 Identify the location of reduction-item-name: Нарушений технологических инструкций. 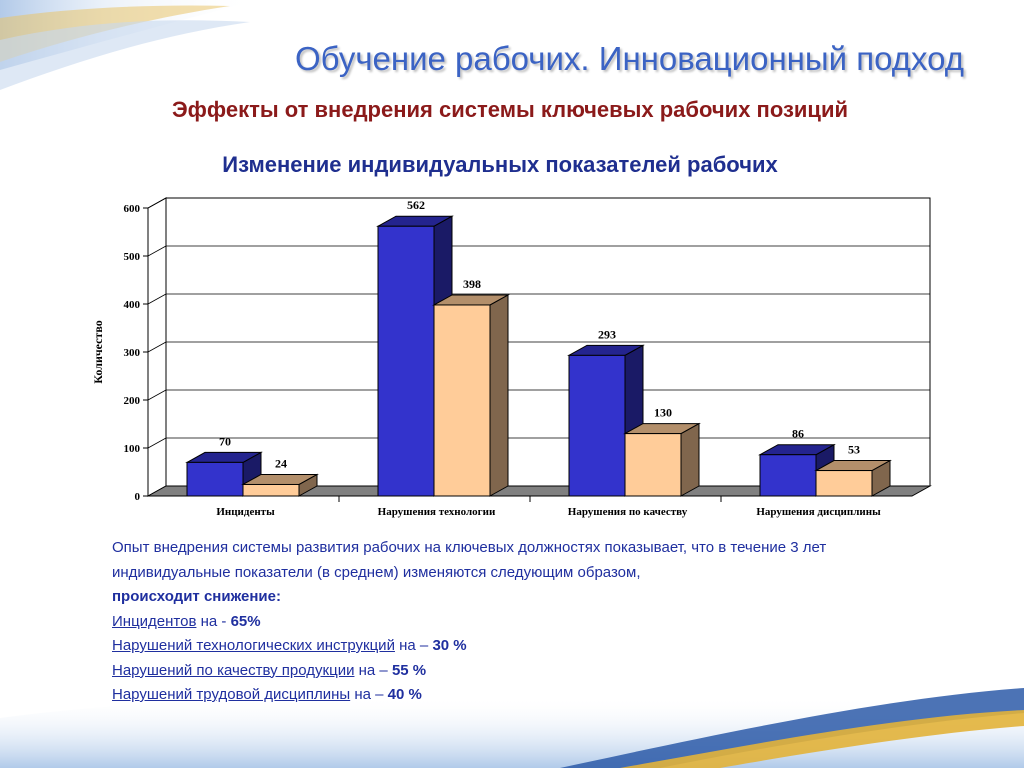
(253, 645).